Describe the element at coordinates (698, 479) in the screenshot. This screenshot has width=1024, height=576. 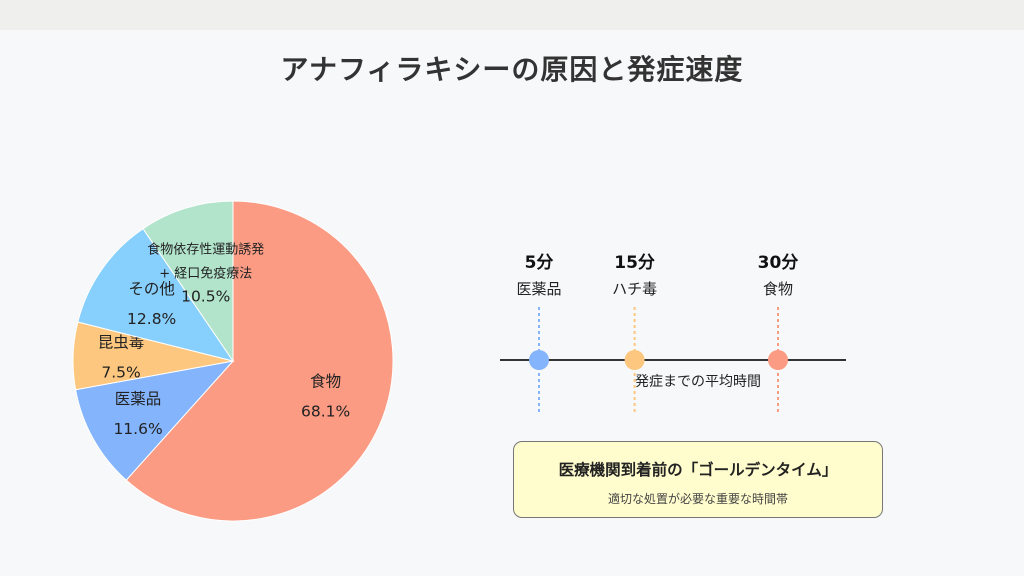
I see `golden-time-box: 医療機関到着前の「ゴールデンタイム」 適切な処置が必要な重要な時間帯` at that location.